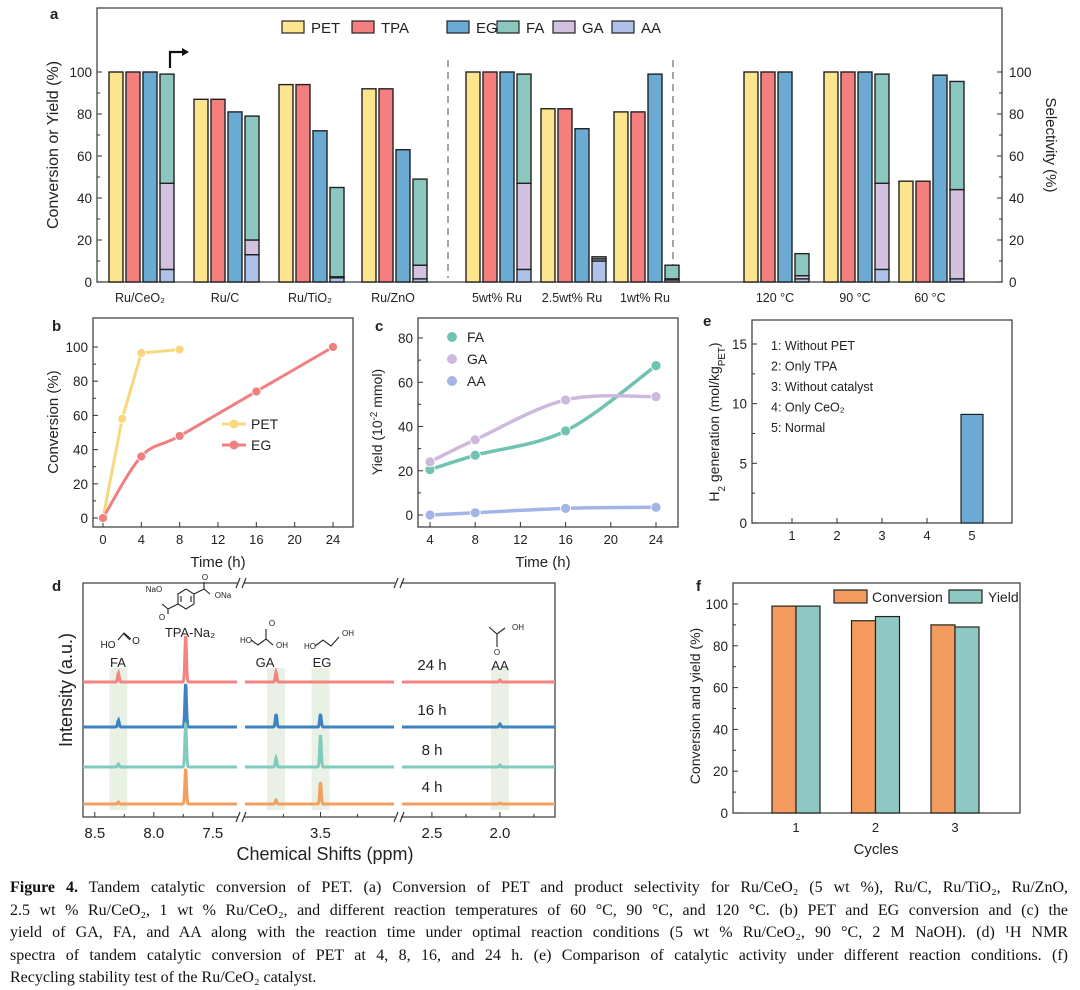 Image resolution: width=1080 pixels, height=990 pixels. What do you see at coordinates (186, 598) in the screenshot?
I see `terephthalate-structure-icon` at bounding box center [186, 598].